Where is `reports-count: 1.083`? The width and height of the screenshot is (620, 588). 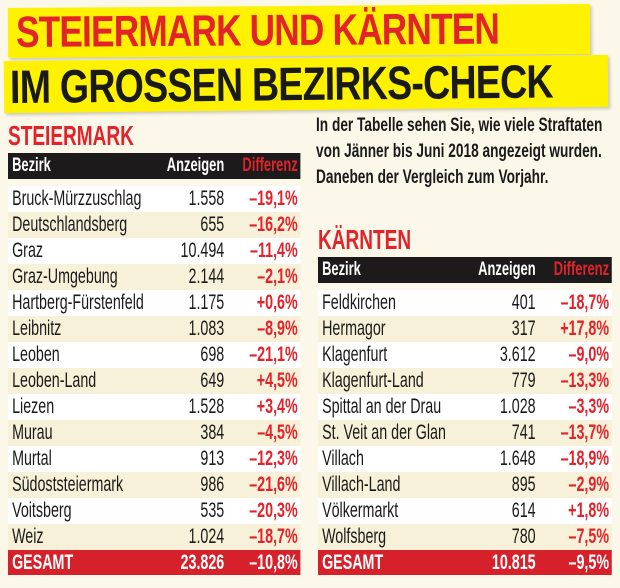 reports-count: 1.083 is located at coordinates (206, 328).